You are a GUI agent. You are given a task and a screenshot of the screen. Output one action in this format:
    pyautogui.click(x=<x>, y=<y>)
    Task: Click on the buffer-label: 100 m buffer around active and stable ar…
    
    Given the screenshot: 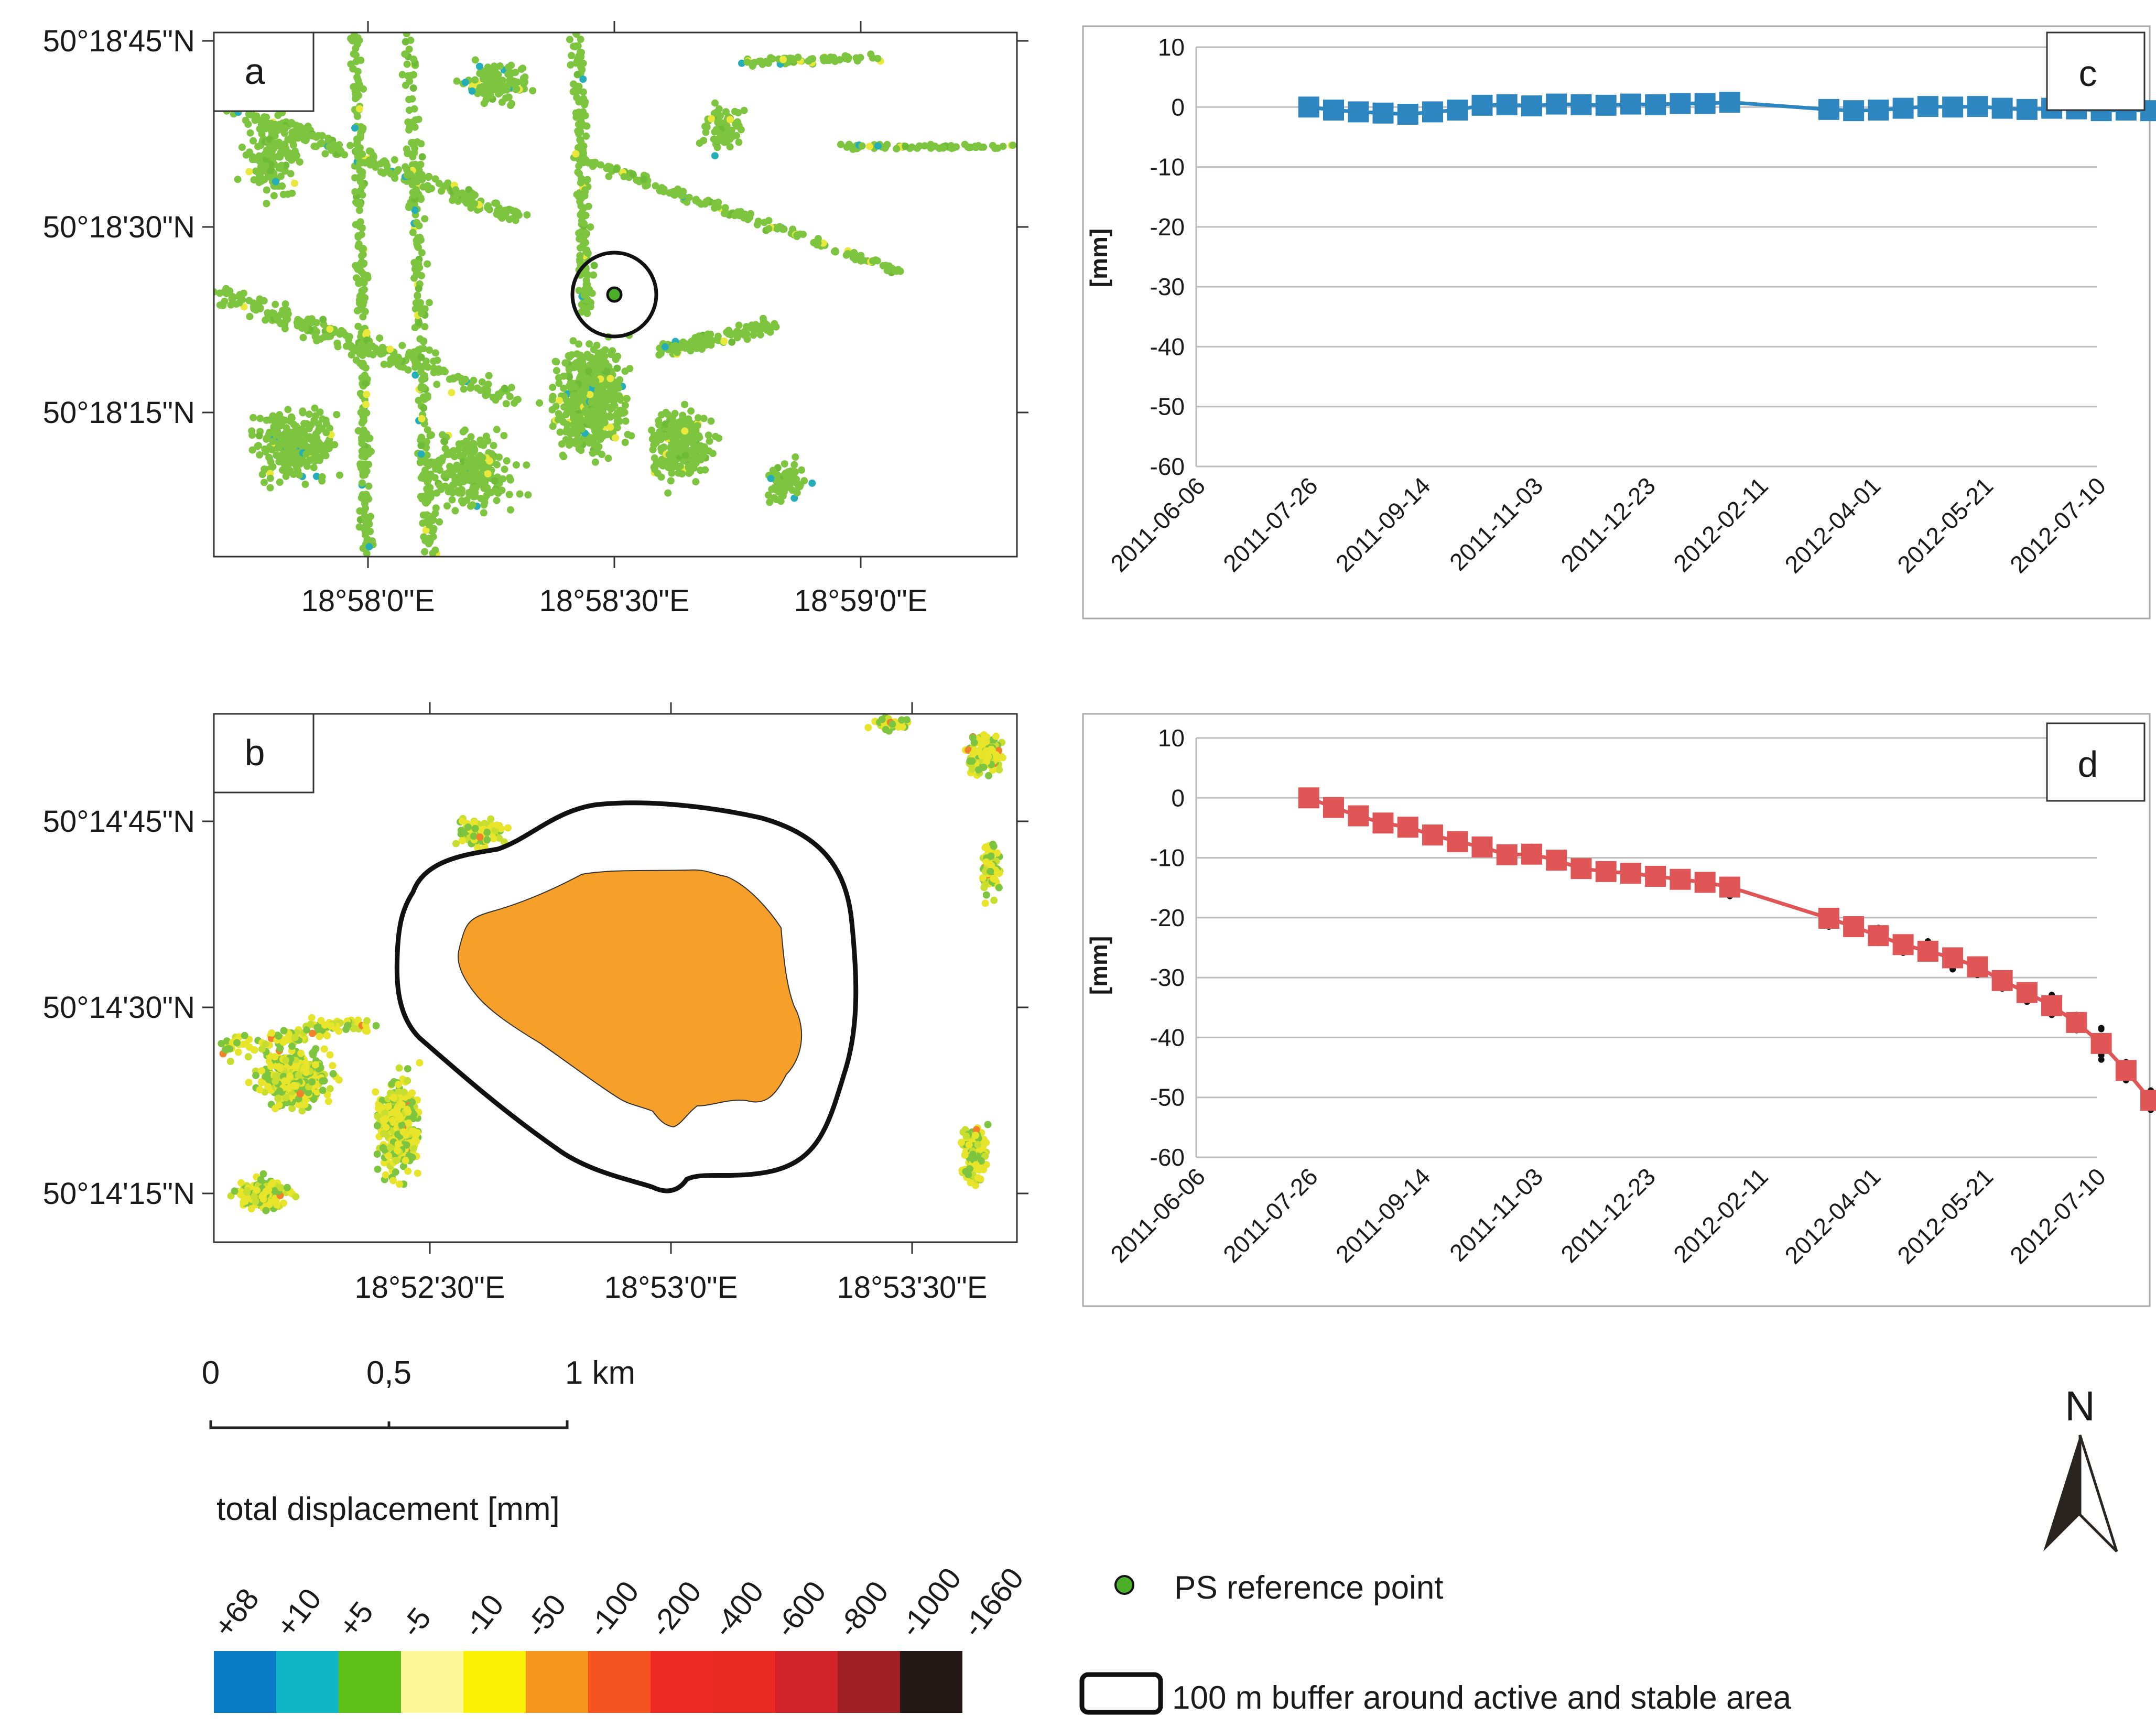 What is the action you would take?
    pyautogui.click(x=1482, y=1698)
    